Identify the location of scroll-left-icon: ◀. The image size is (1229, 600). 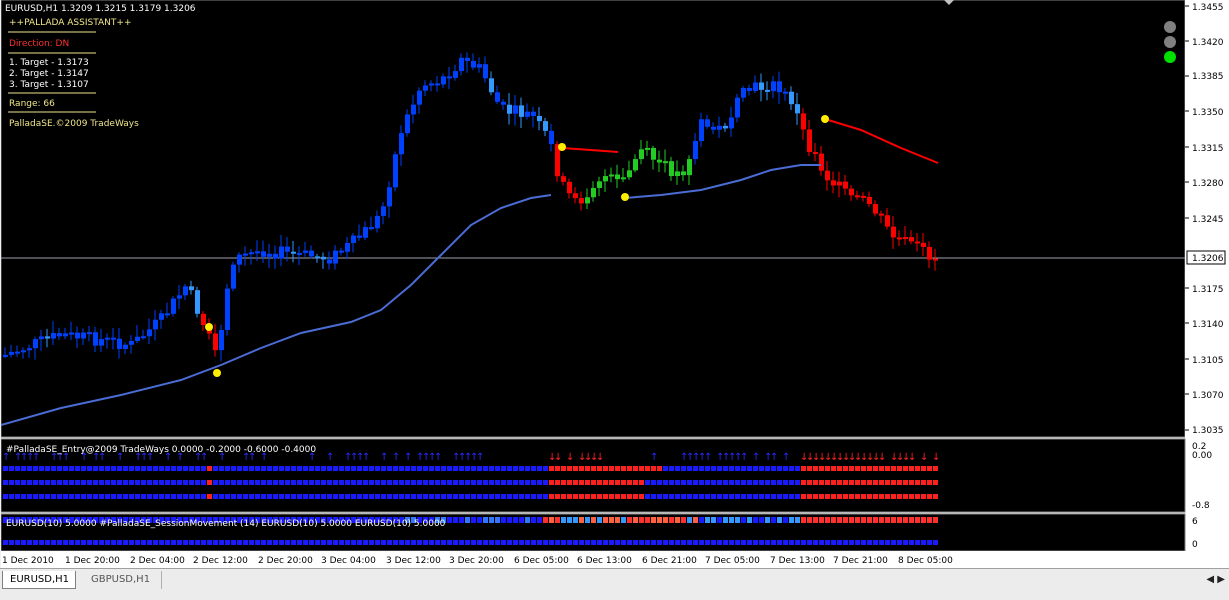
(1210, 579).